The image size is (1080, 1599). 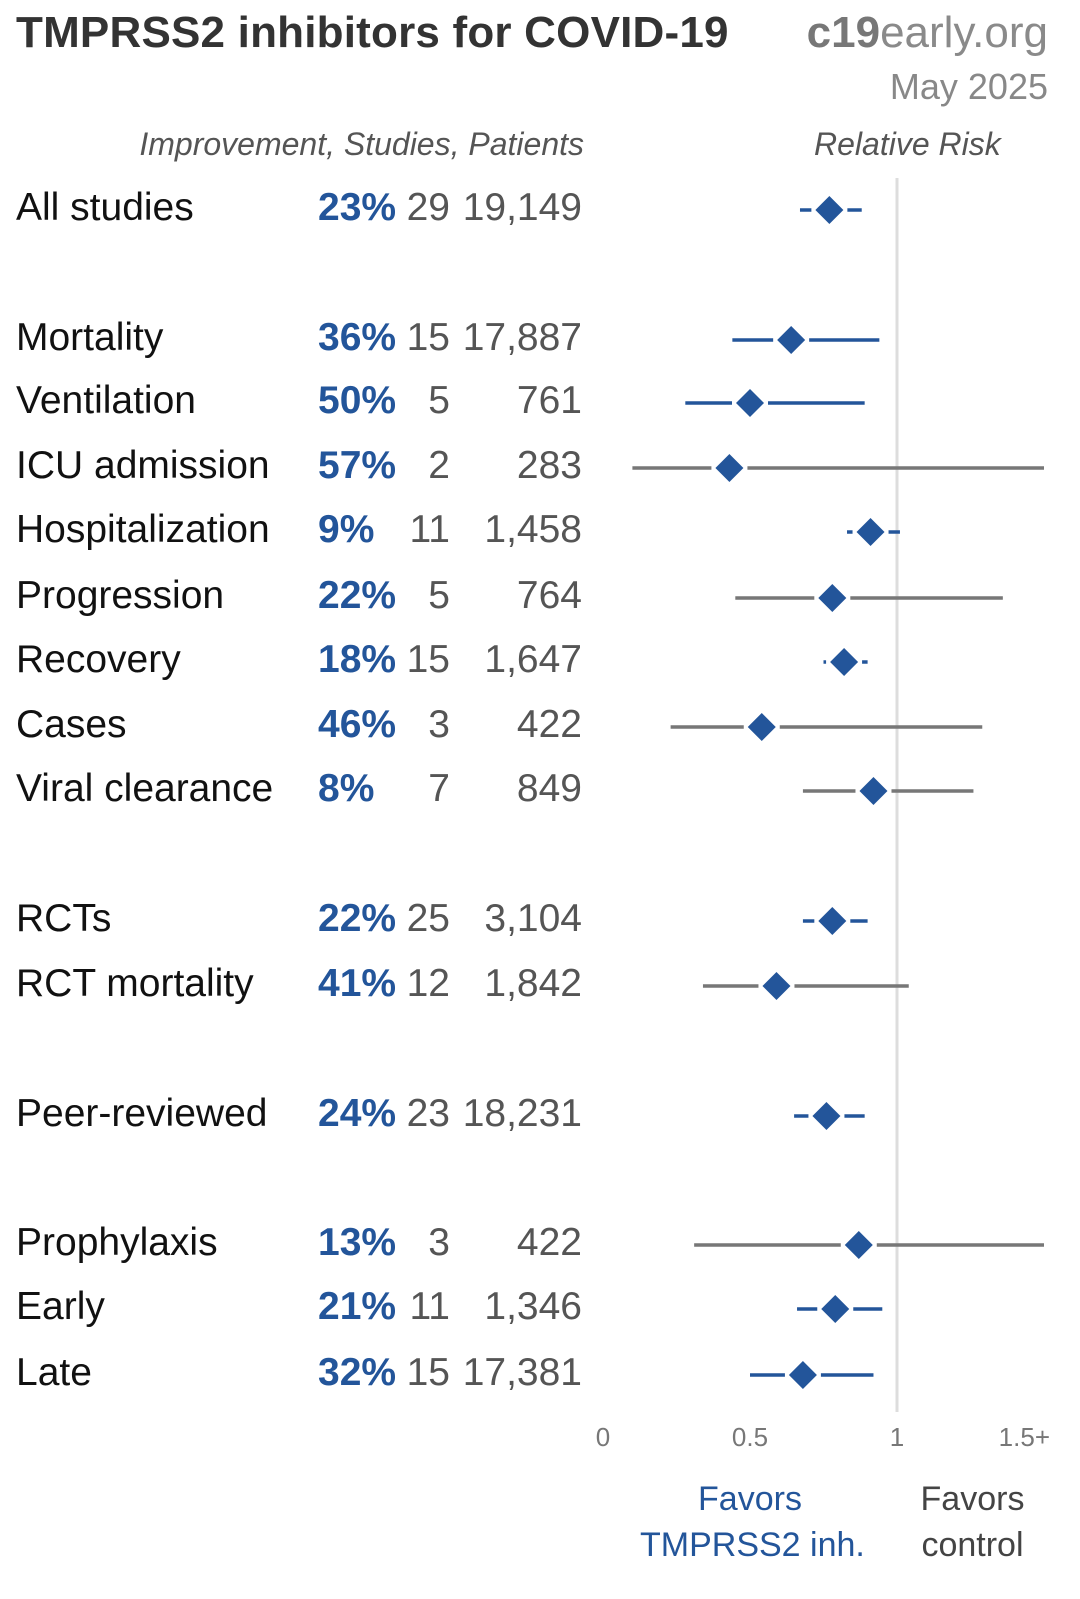 What do you see at coordinates (357, 207) in the screenshot?
I see `improvement-value: 23%` at bounding box center [357, 207].